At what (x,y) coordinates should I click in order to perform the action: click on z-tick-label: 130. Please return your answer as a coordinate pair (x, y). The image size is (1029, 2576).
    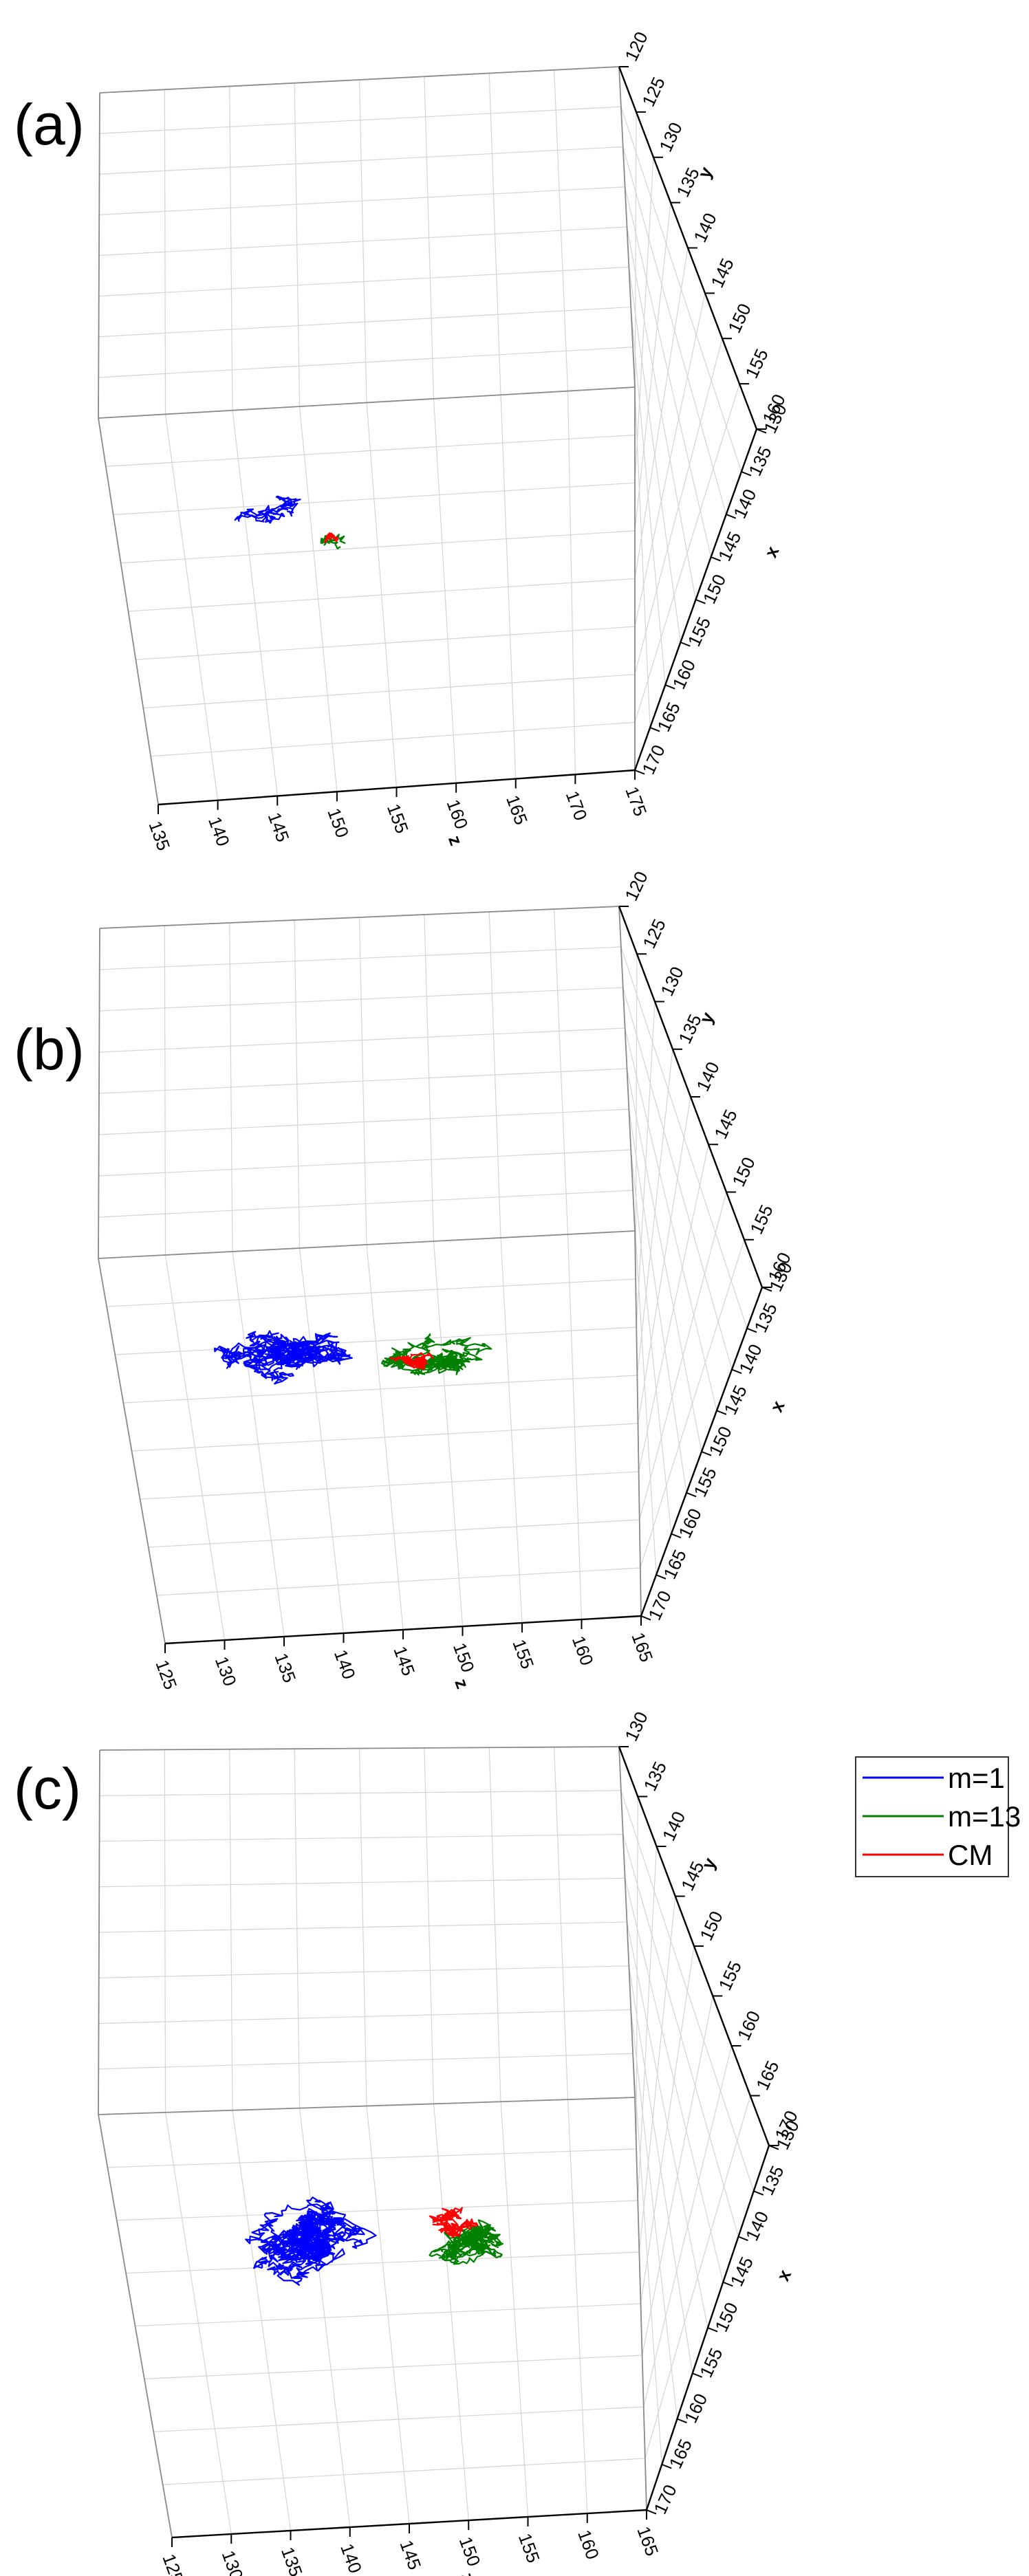
    Looking at the image, I should click on (226, 1671).